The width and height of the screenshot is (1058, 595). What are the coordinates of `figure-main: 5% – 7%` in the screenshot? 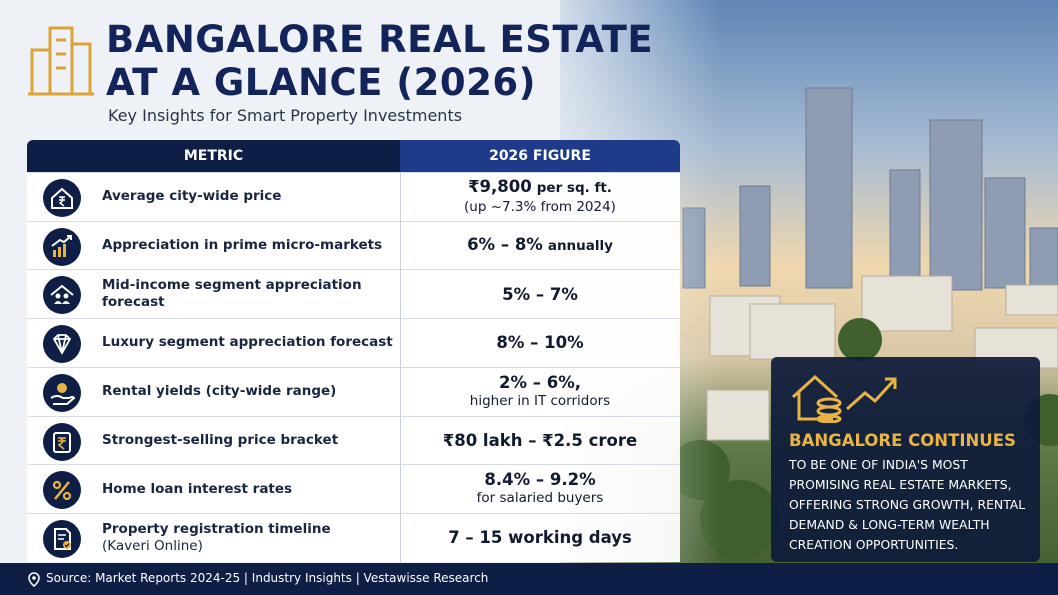 It's located at (540, 294).